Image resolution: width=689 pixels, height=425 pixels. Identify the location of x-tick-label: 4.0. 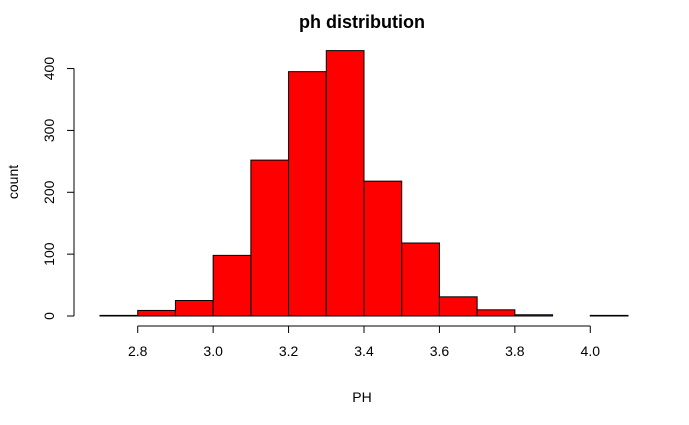
(591, 351).